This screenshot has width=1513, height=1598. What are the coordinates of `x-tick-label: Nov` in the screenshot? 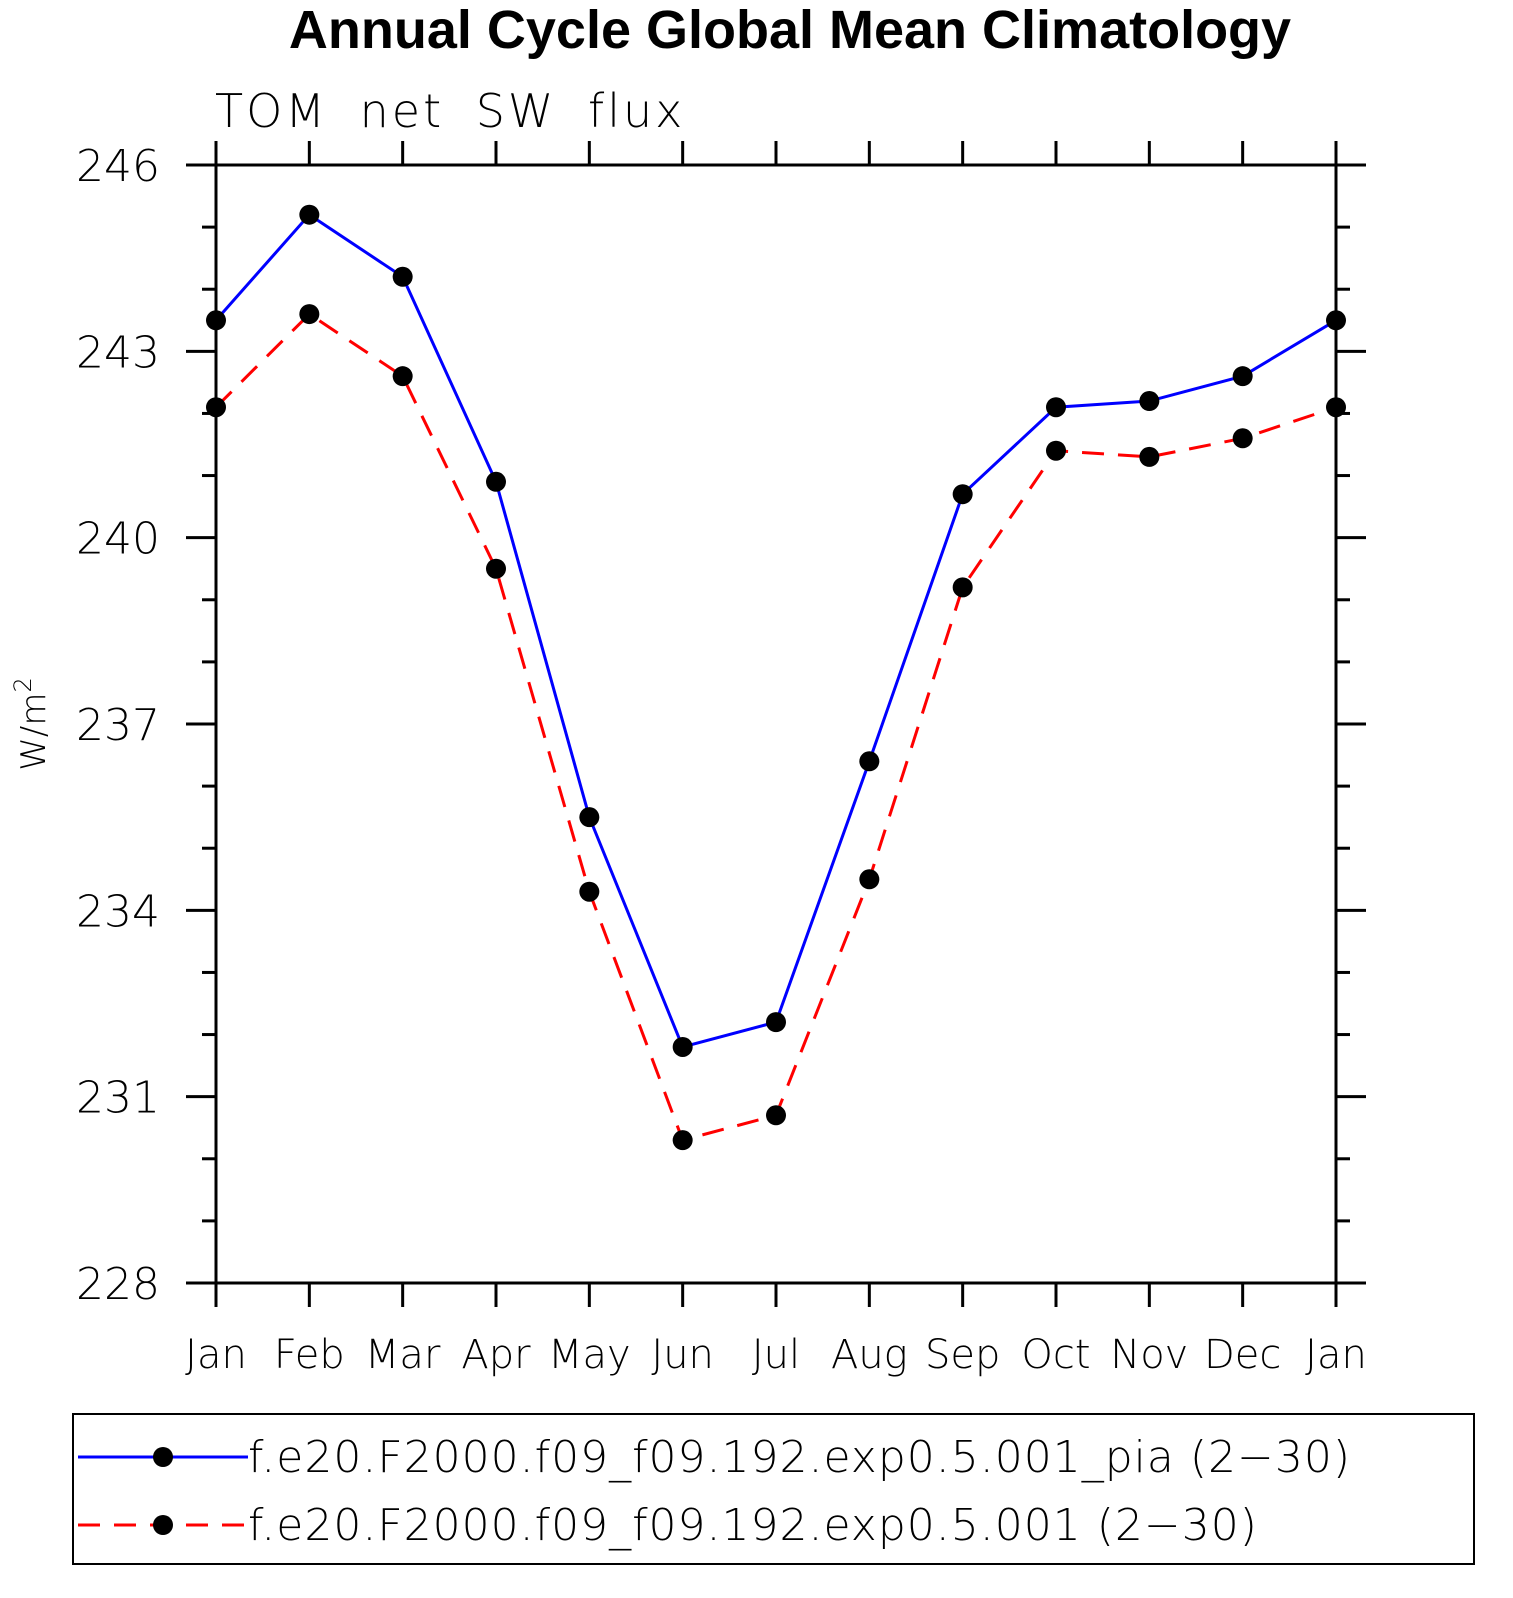 It's located at (1149, 1355).